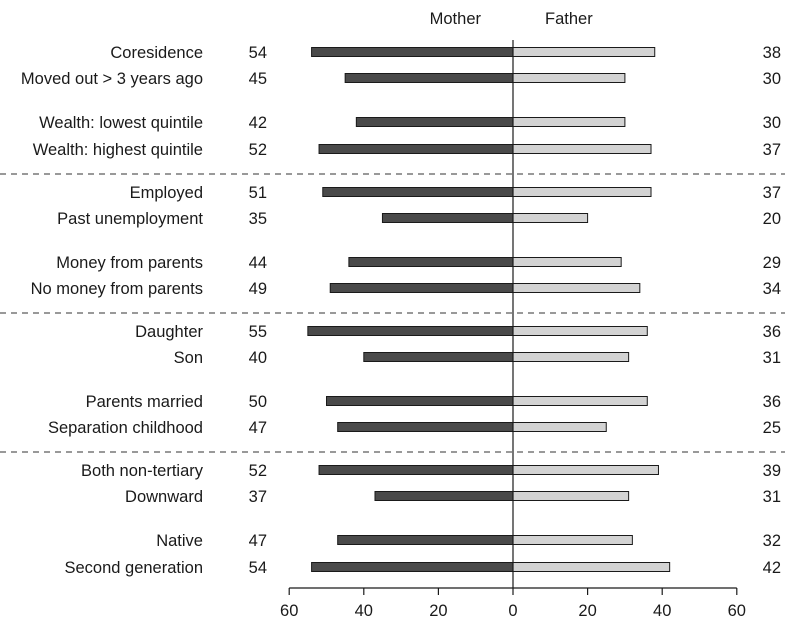  What do you see at coordinates (772, 263) in the screenshot?
I see `value-label-father: 29` at bounding box center [772, 263].